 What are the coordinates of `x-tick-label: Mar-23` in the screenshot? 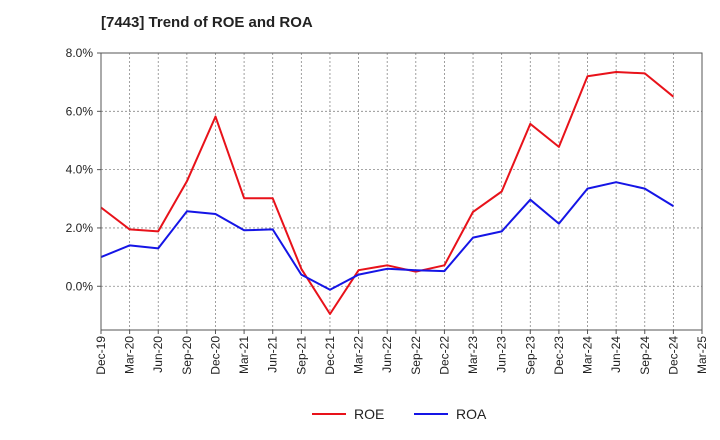 It's located at (473, 355).